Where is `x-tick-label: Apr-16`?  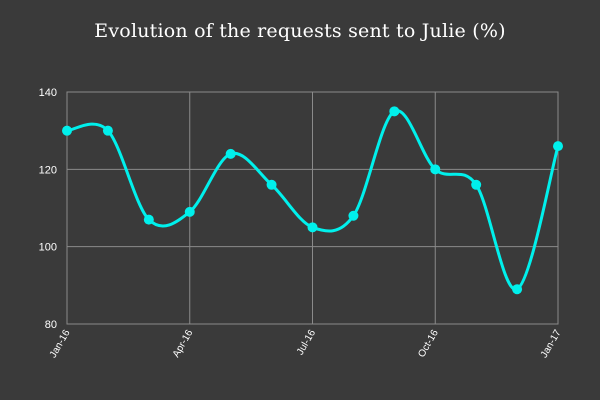 x-tick-label: Apr-16 is located at coordinates (183, 344).